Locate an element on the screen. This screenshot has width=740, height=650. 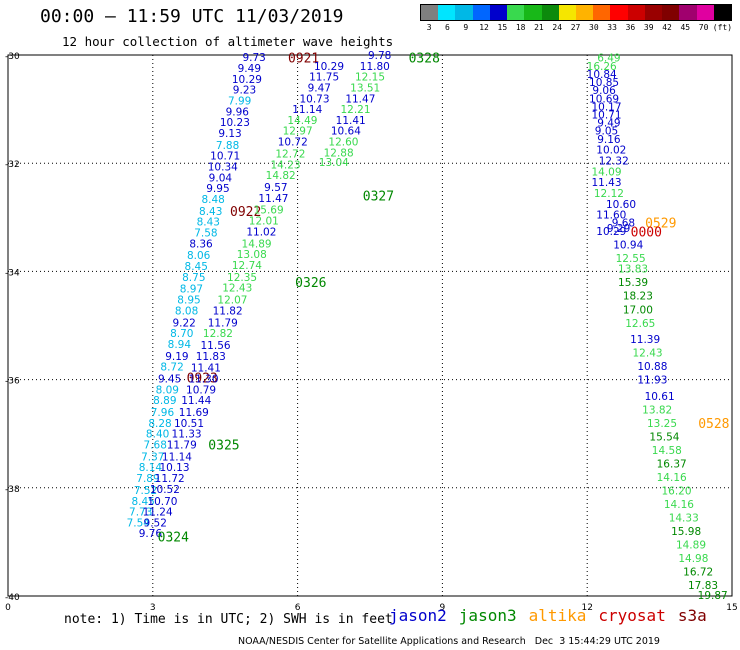
wave-height-value: 7.96 is located at coordinates (163, 413).